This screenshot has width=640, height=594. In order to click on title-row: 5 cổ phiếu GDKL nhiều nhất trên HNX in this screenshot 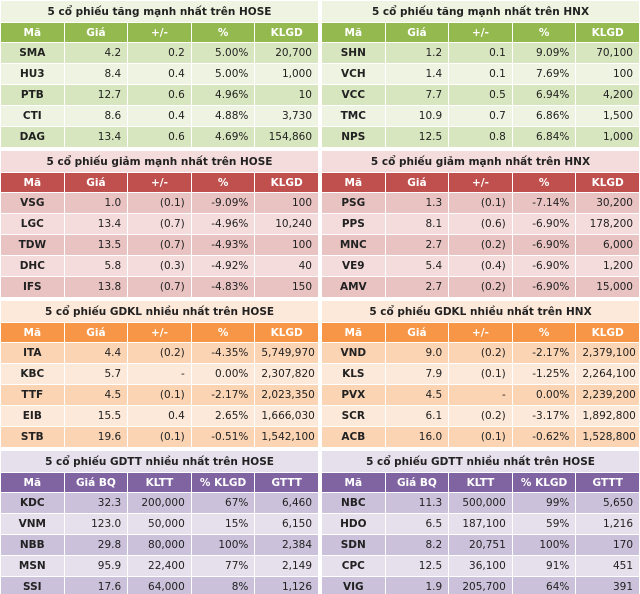, I will do `click(480, 311)`.